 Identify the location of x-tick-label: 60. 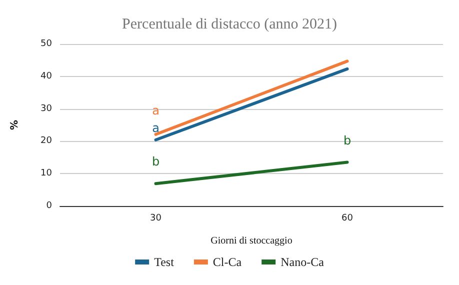
(348, 219).